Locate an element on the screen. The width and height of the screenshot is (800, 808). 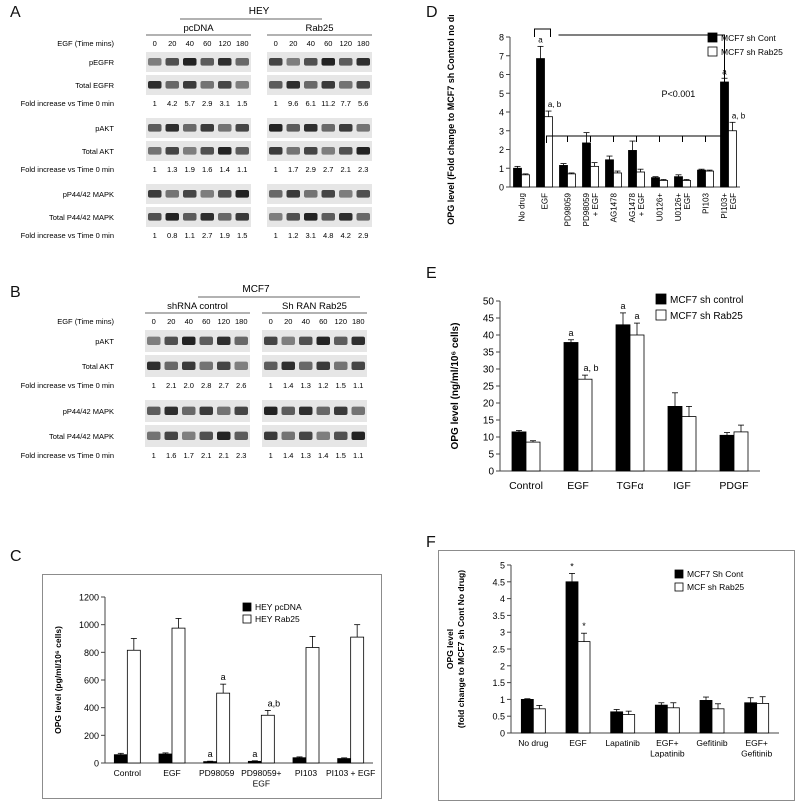
fold-value: 3.1 is located at coordinates (311, 235).